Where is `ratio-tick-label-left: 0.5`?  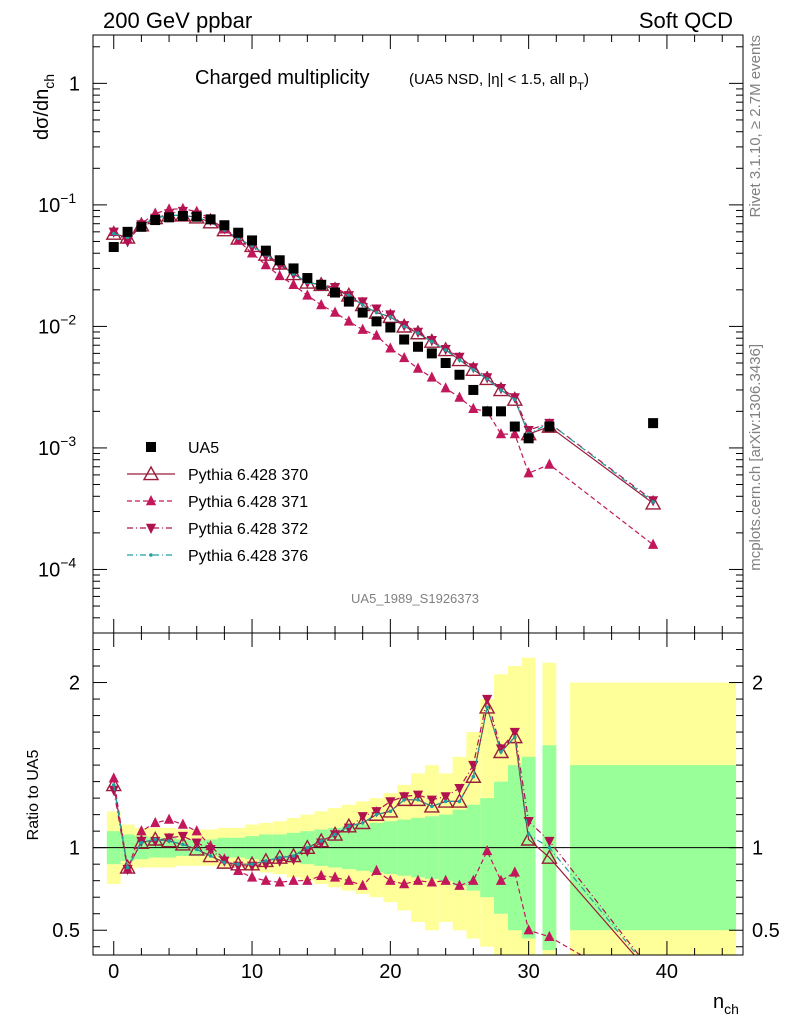 ratio-tick-label-left: 0.5 is located at coordinates (66, 931).